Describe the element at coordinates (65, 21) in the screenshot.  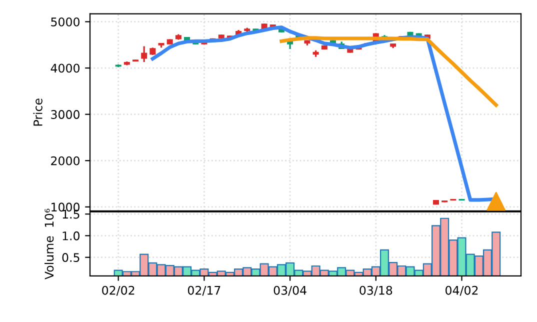
I see `y-tick-label: 5000` at that location.